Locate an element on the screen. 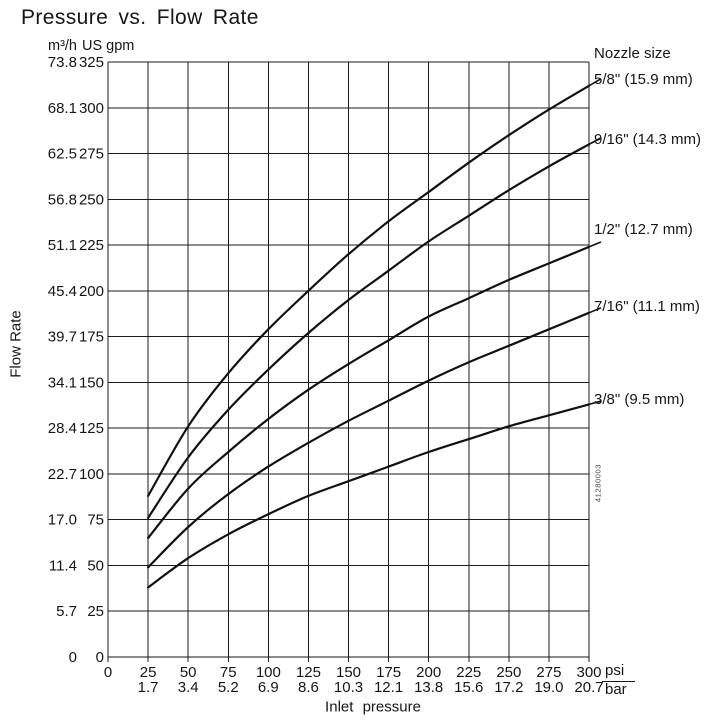  legend-item-1-2-12-7-mm: 1/2" (12.7 mm) is located at coordinates (643, 229).